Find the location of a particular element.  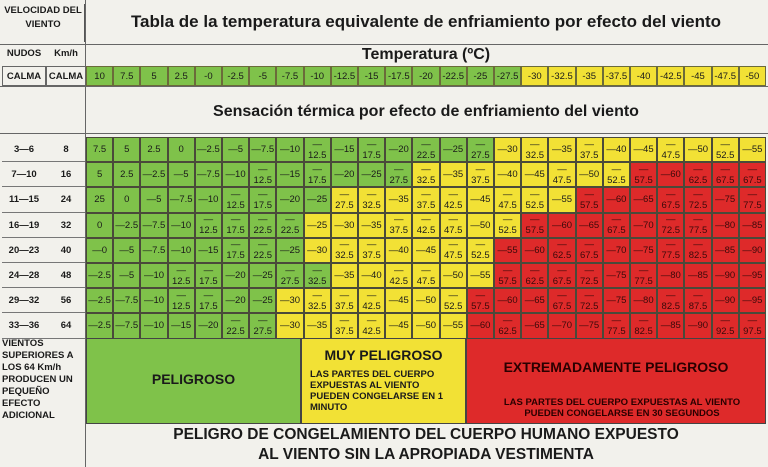

temperature-cell: -47.5 is located at coordinates (725, 76).